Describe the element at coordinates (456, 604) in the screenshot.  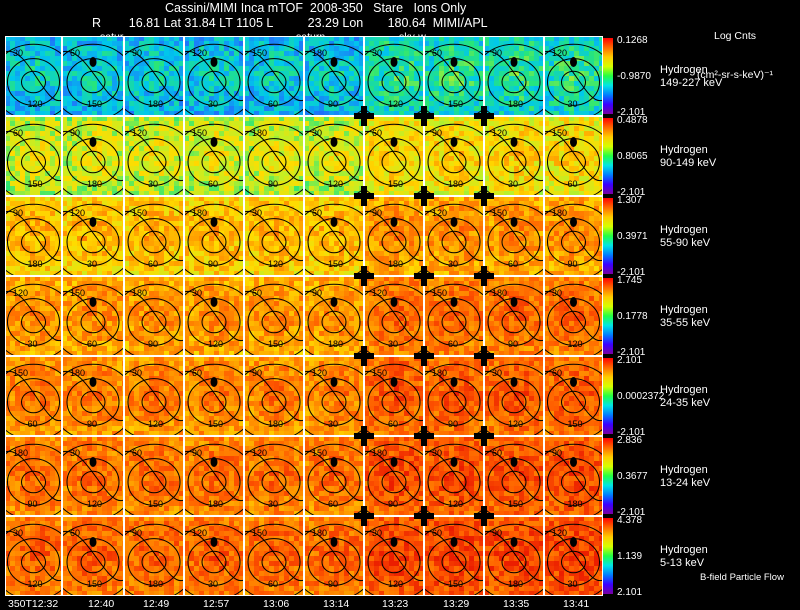
I see `time-tick-label: 13:29` at that location.